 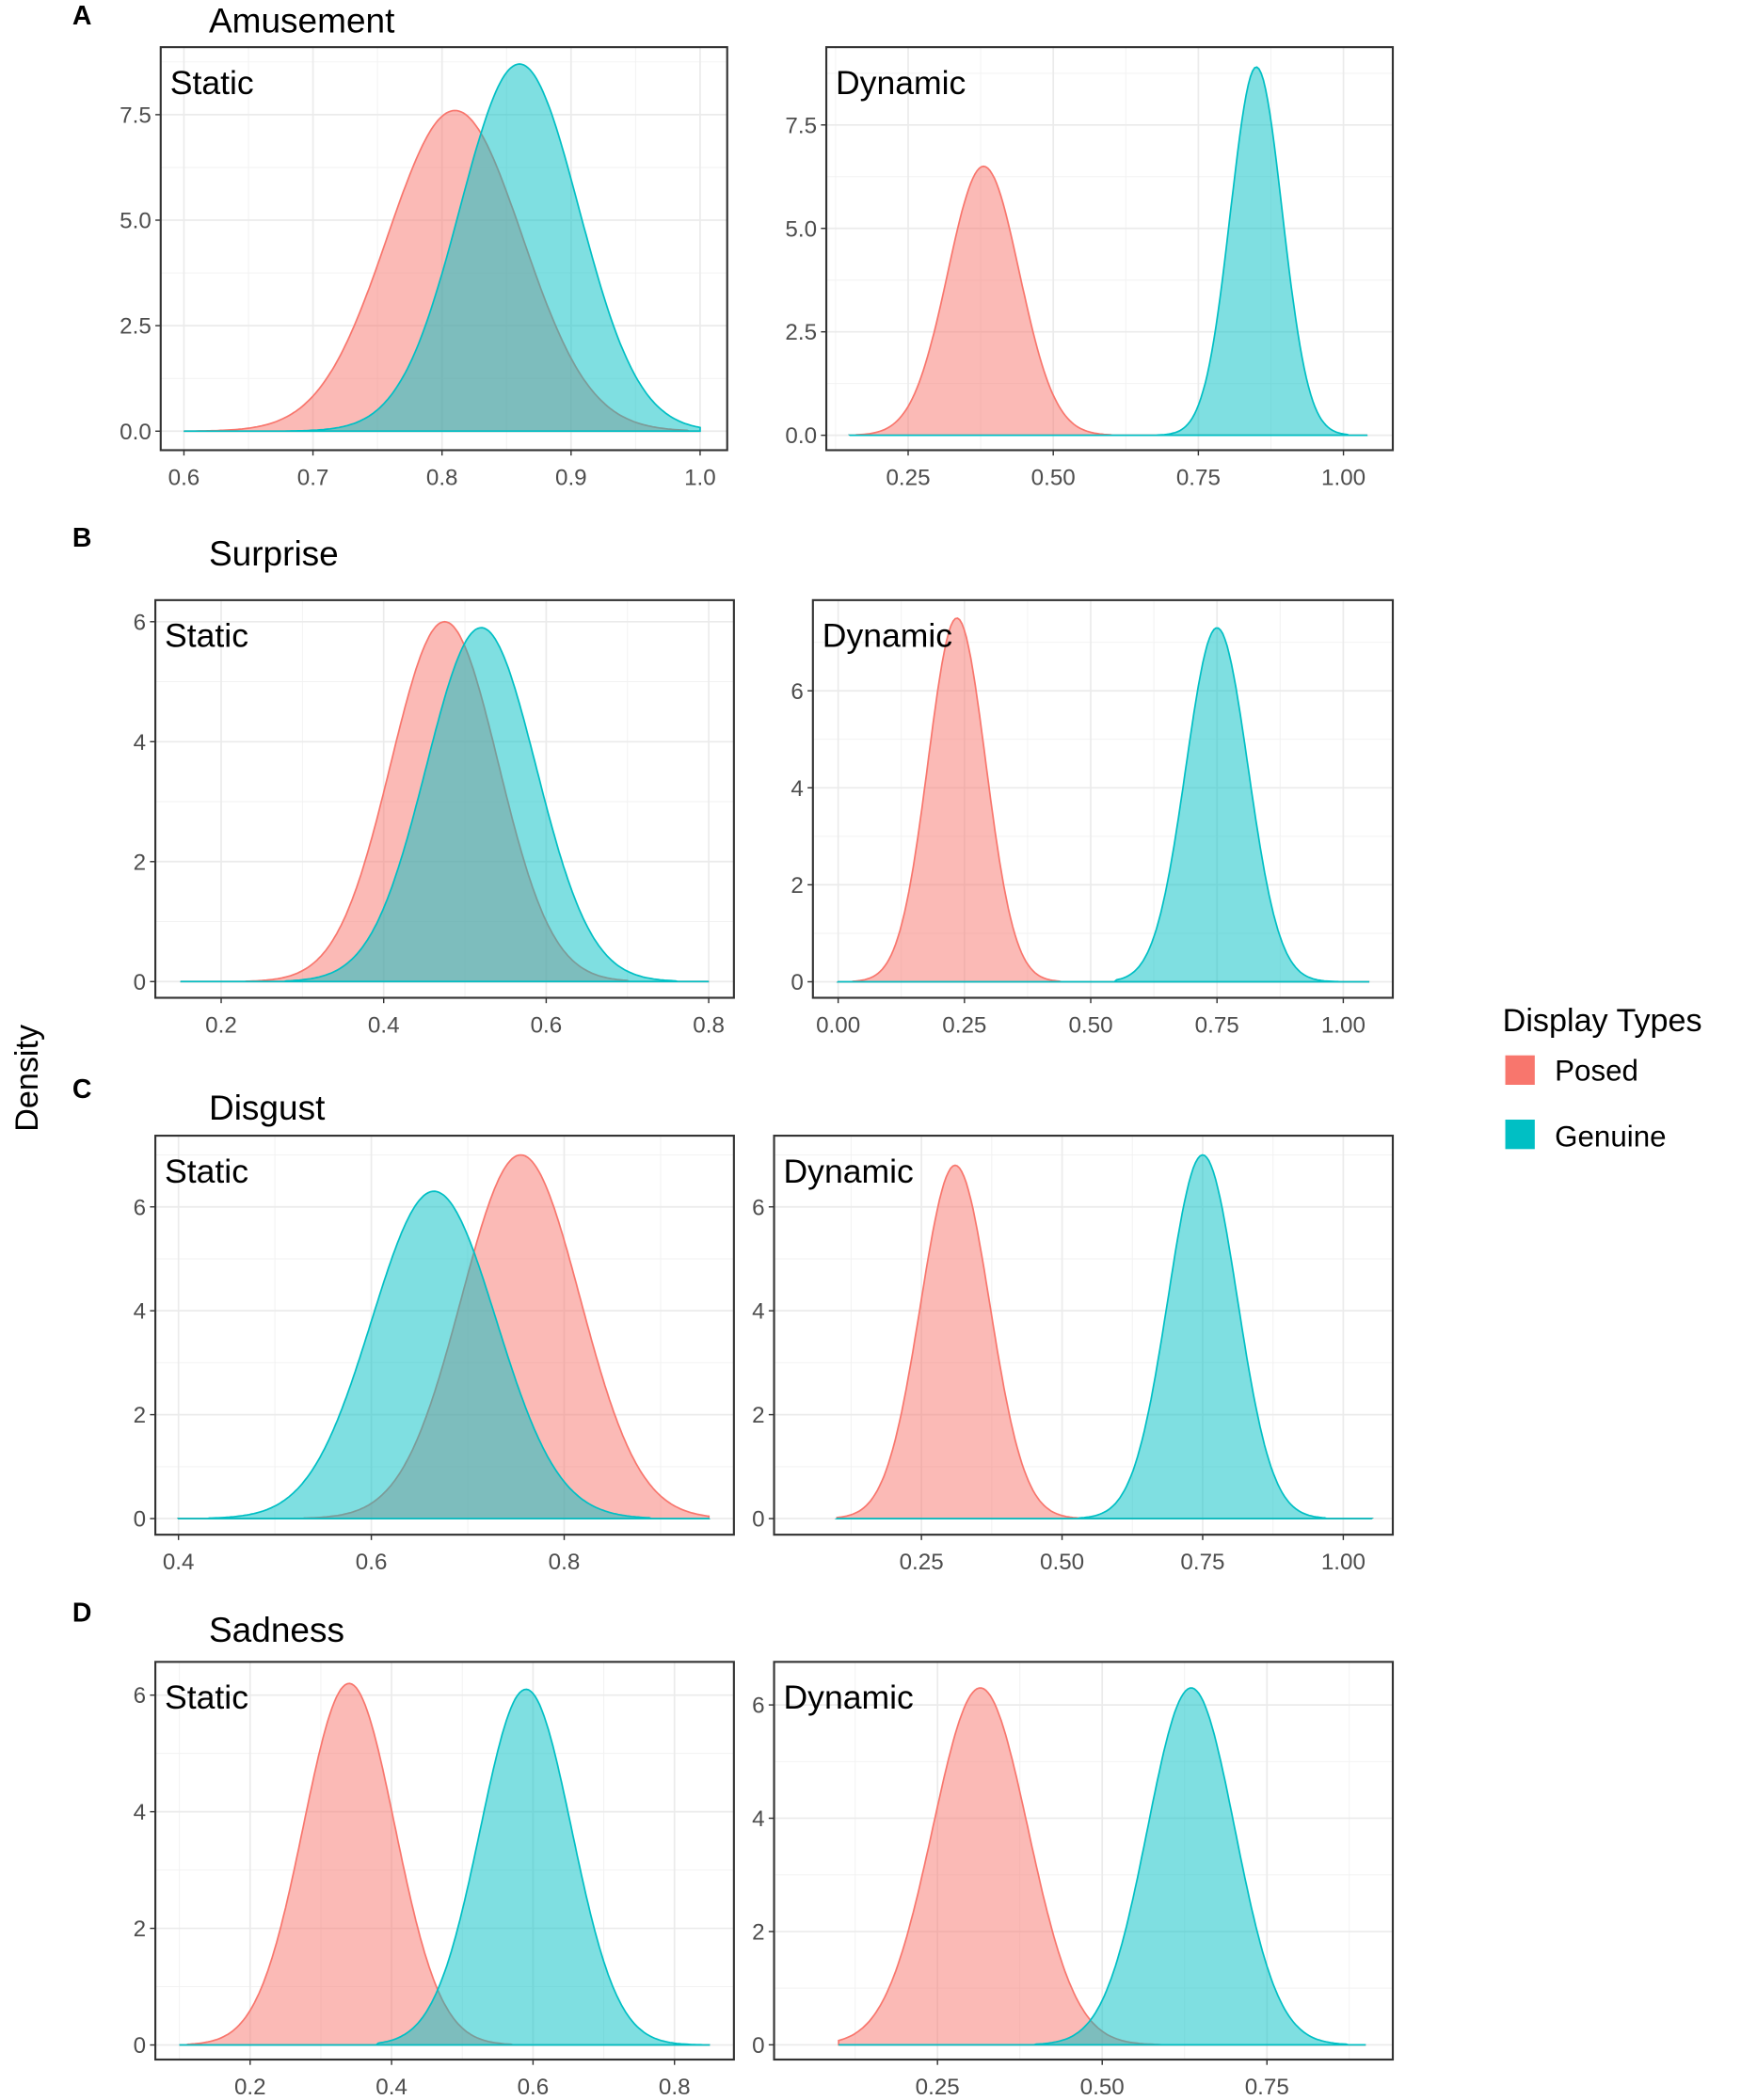 I want to click on x-tick-label: 1.0, so click(x=700, y=478).